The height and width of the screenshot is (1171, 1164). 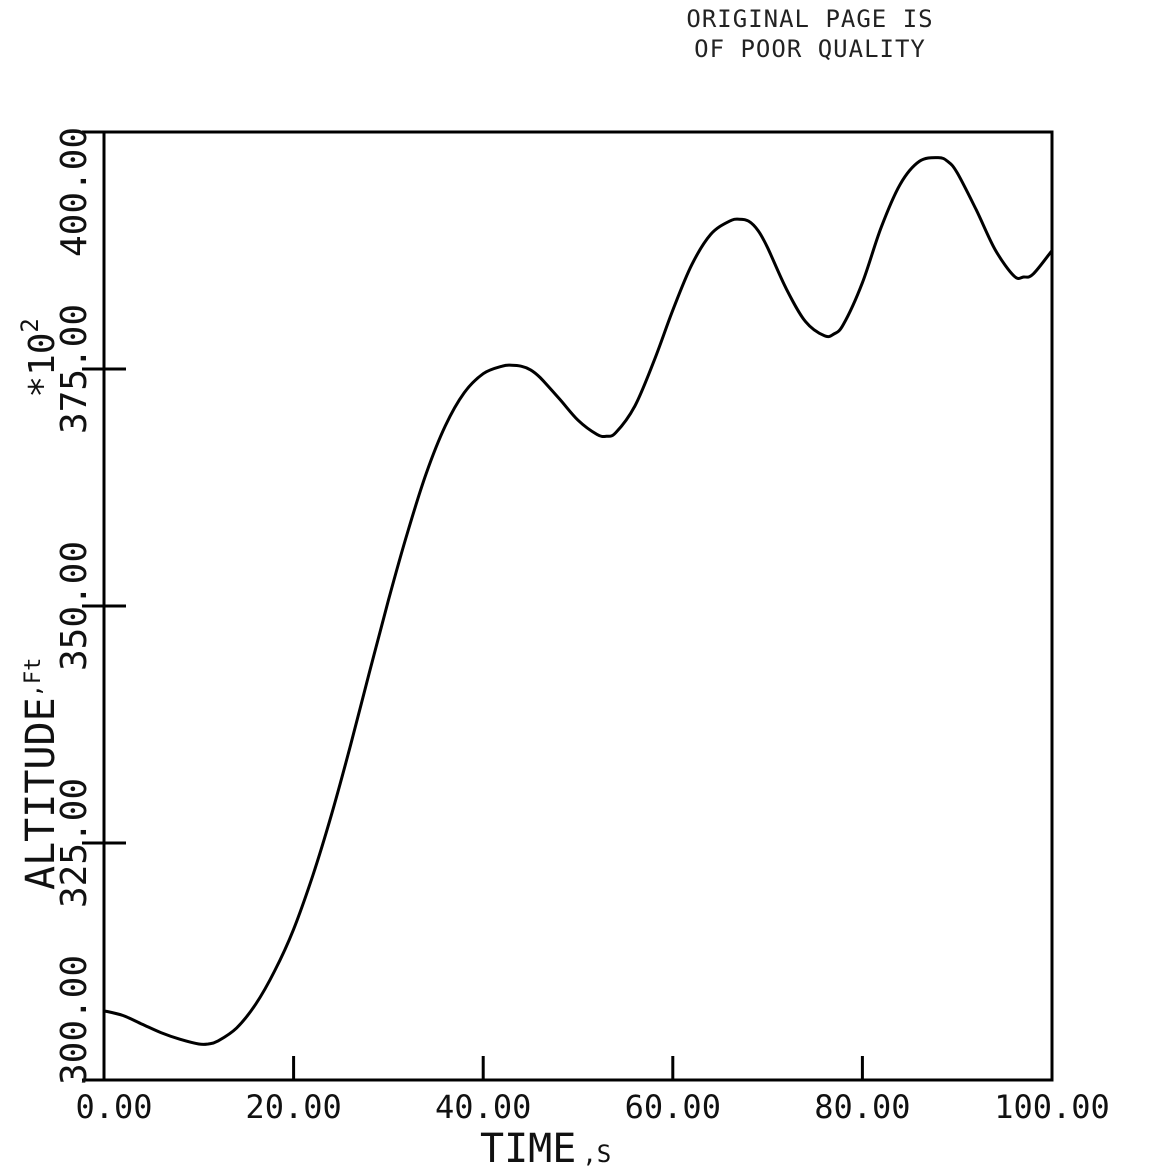 What do you see at coordinates (42, 365) in the screenshot?
I see `y-axis-multiplier: *10` at bounding box center [42, 365].